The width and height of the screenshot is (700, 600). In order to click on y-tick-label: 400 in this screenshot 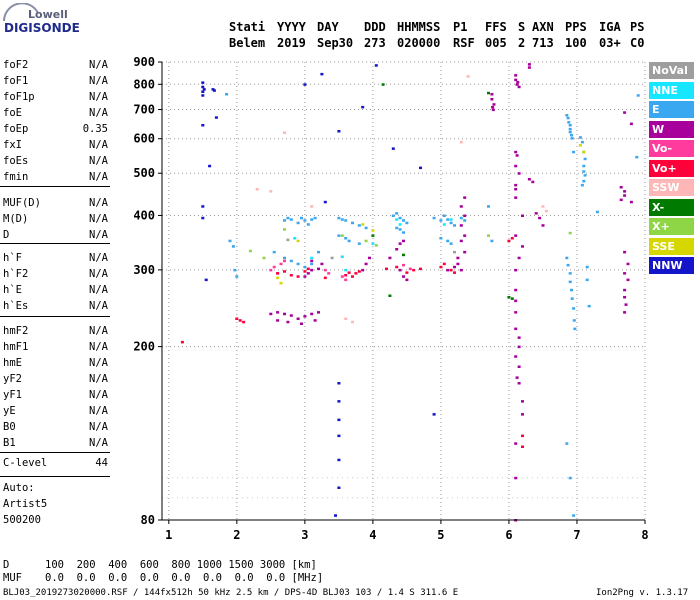, I will do `click(144, 215)`.